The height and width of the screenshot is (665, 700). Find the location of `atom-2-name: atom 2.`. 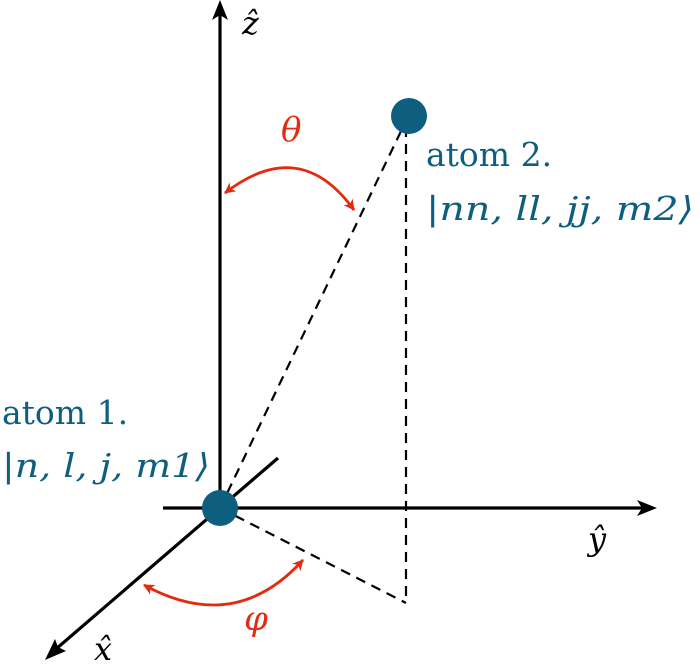

atom-2-name: atom 2. is located at coordinates (489, 154).